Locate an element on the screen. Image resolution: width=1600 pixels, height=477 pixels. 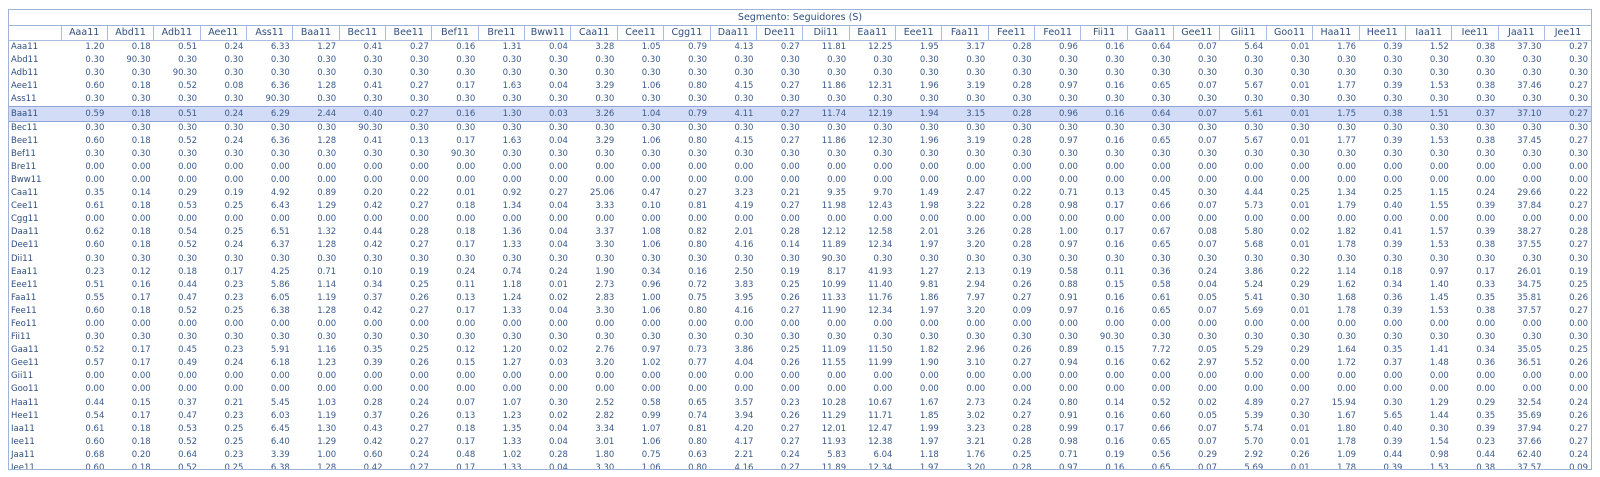
column-header: Fee11 is located at coordinates (1011, 33).